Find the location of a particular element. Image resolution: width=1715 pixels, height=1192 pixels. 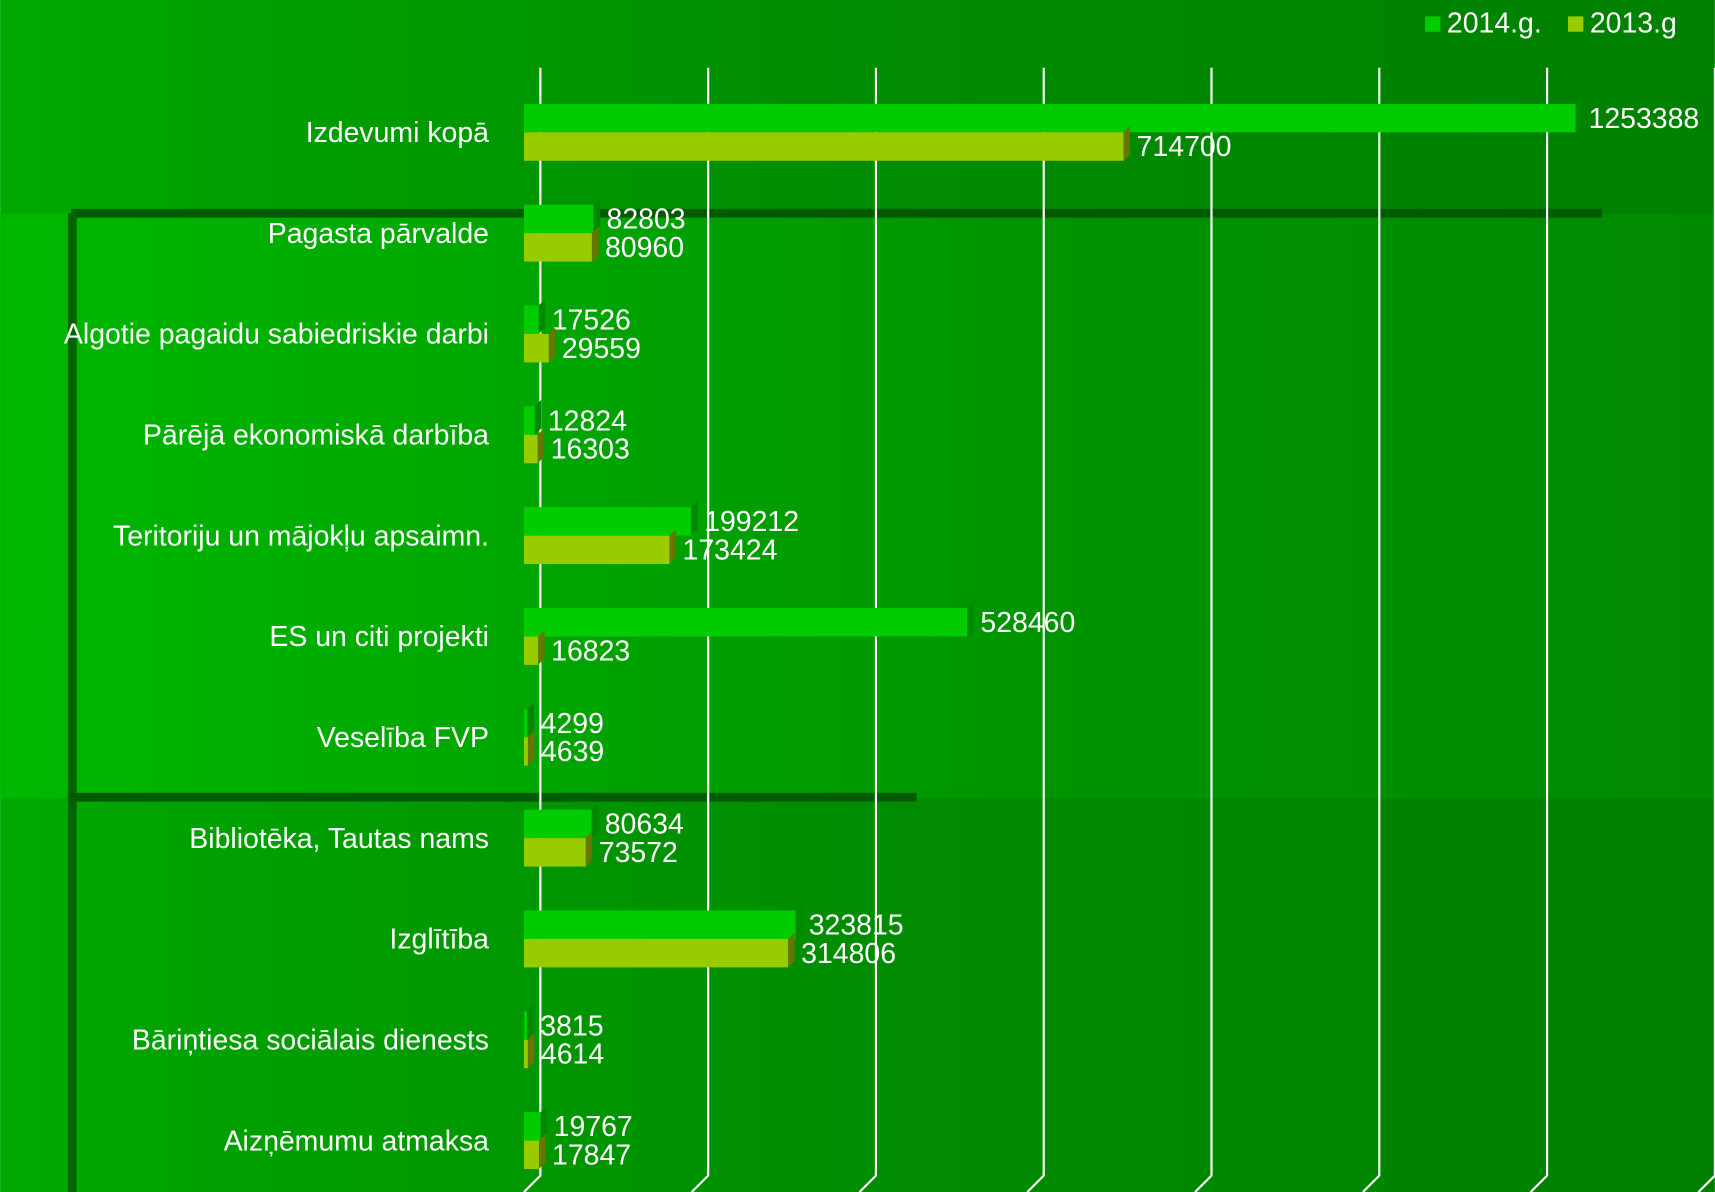

category-label: Bibliotēka, Tautas nams is located at coordinates (339, 839).